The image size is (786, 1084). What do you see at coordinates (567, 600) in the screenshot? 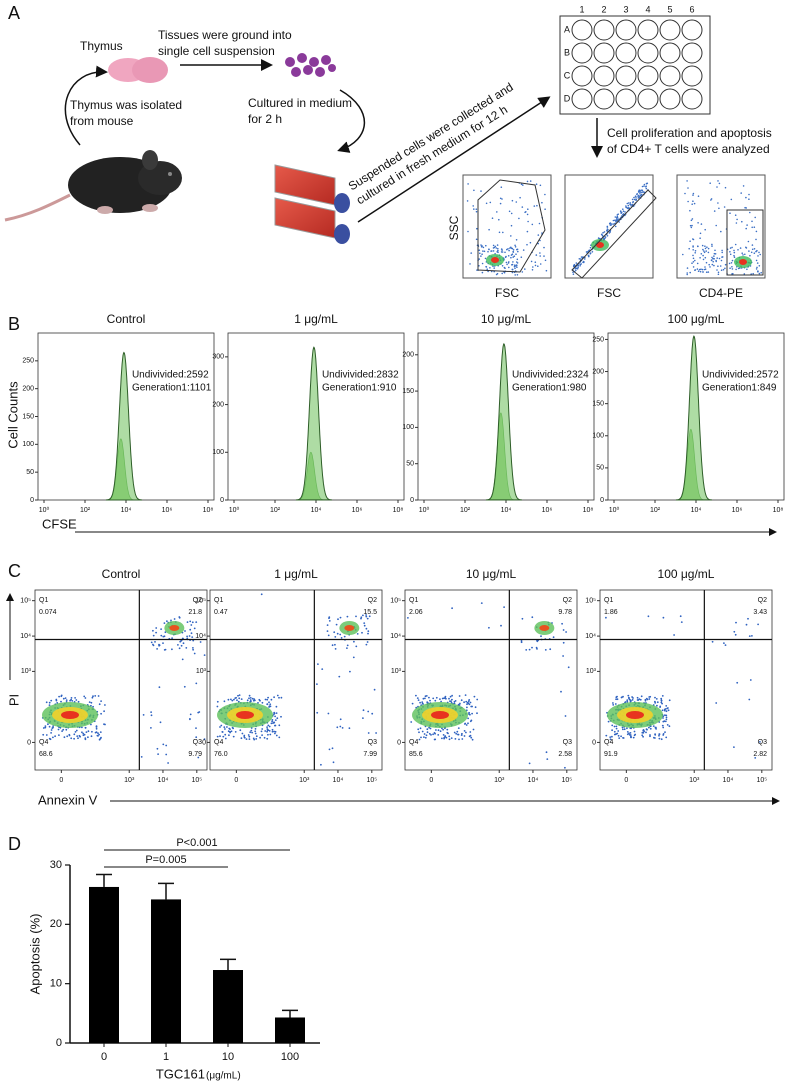
I see `quadrant-name: Q2` at bounding box center [567, 600].